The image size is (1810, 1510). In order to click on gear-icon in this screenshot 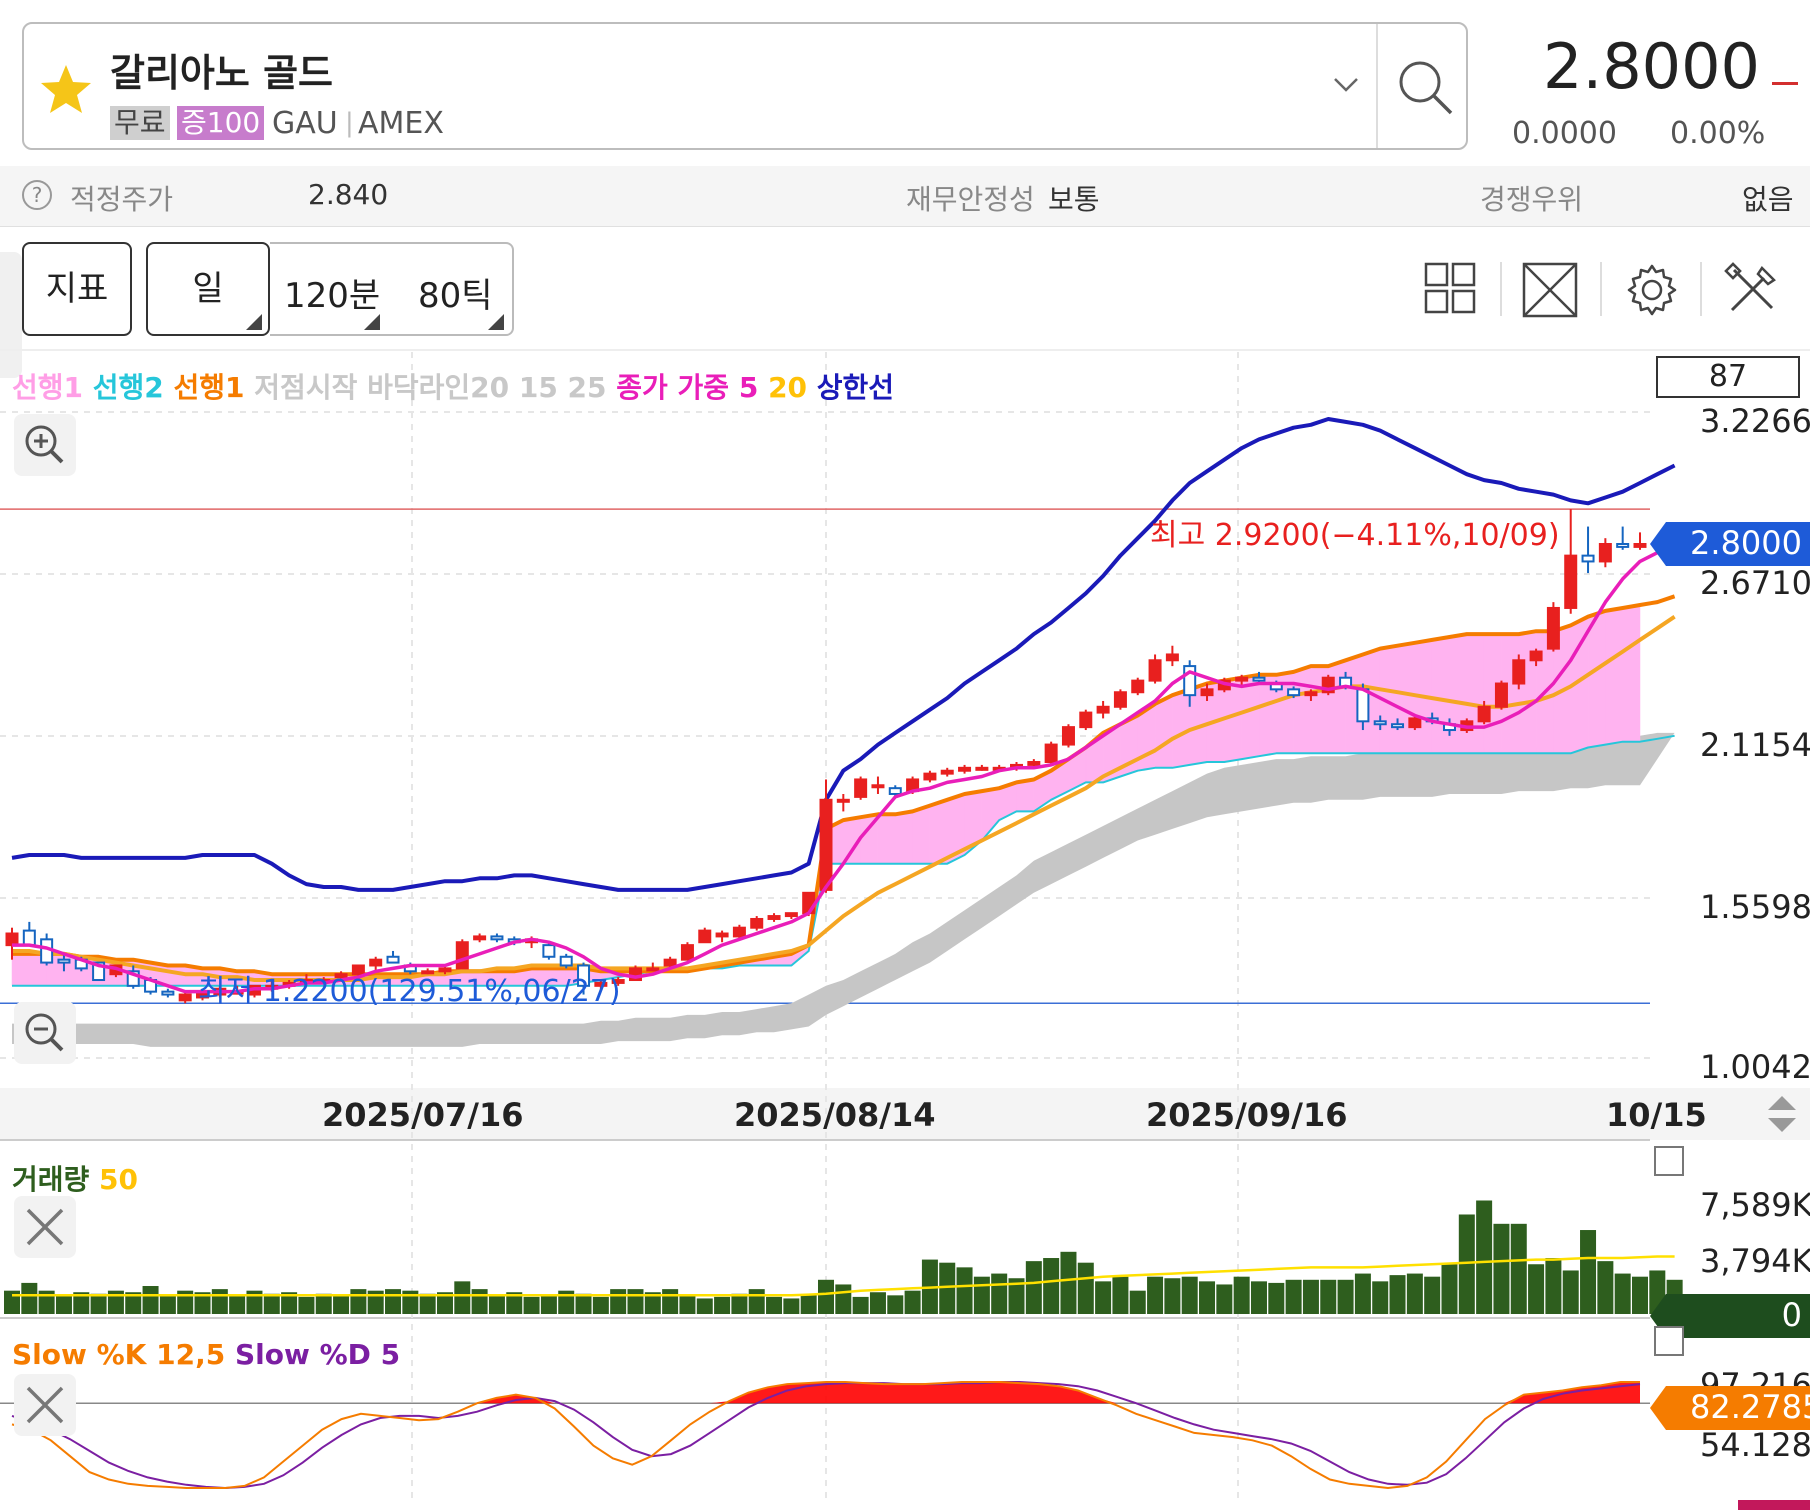, I will do `click(1652, 290)`.